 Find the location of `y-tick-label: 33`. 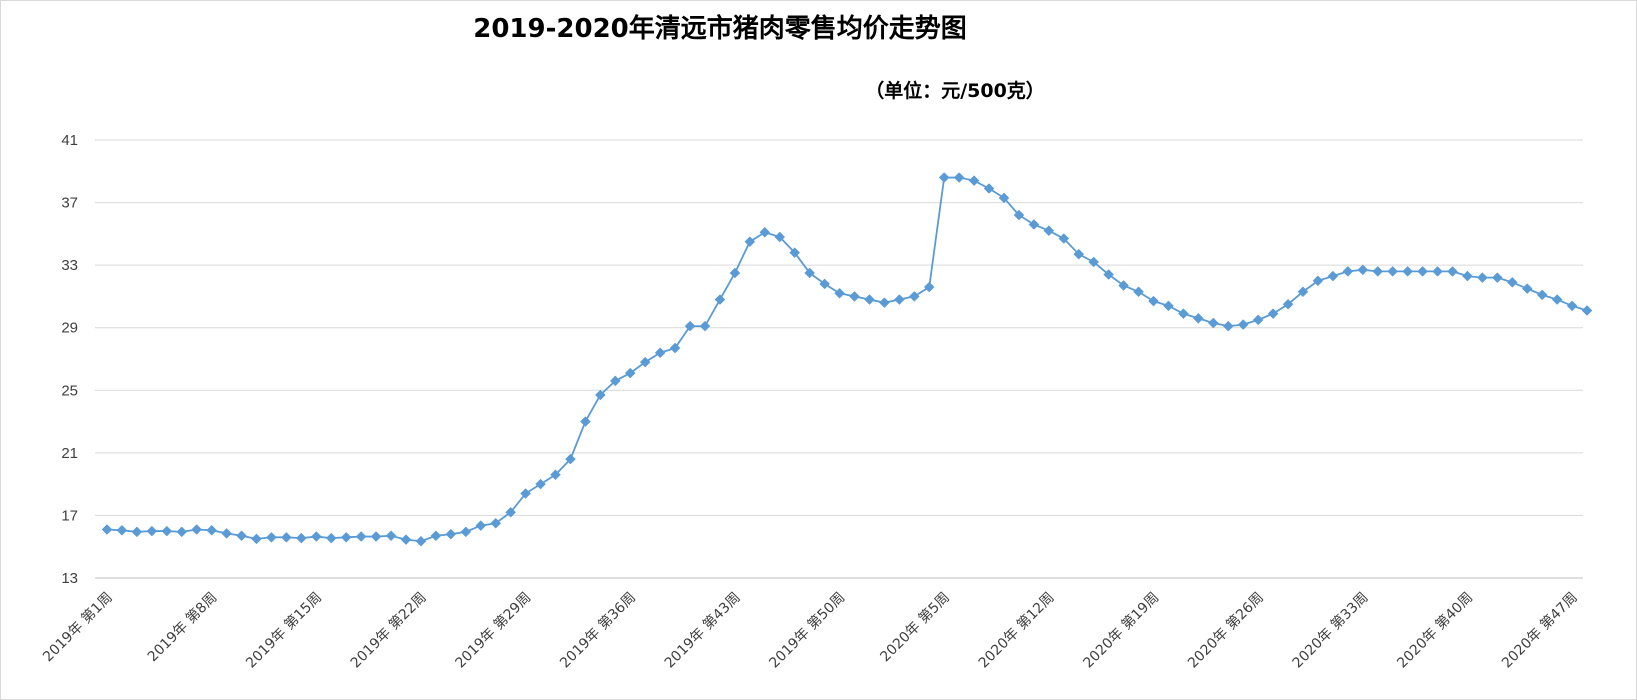

y-tick-label: 33 is located at coordinates (69, 265).